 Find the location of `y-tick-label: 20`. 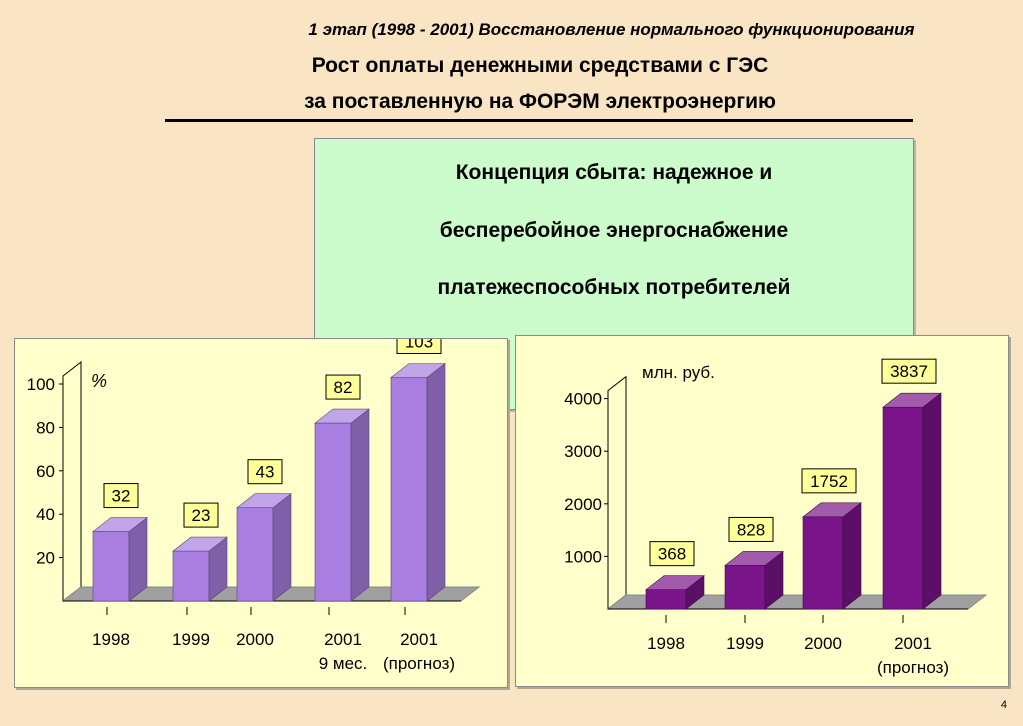

y-tick-label: 20 is located at coordinates (45, 558).